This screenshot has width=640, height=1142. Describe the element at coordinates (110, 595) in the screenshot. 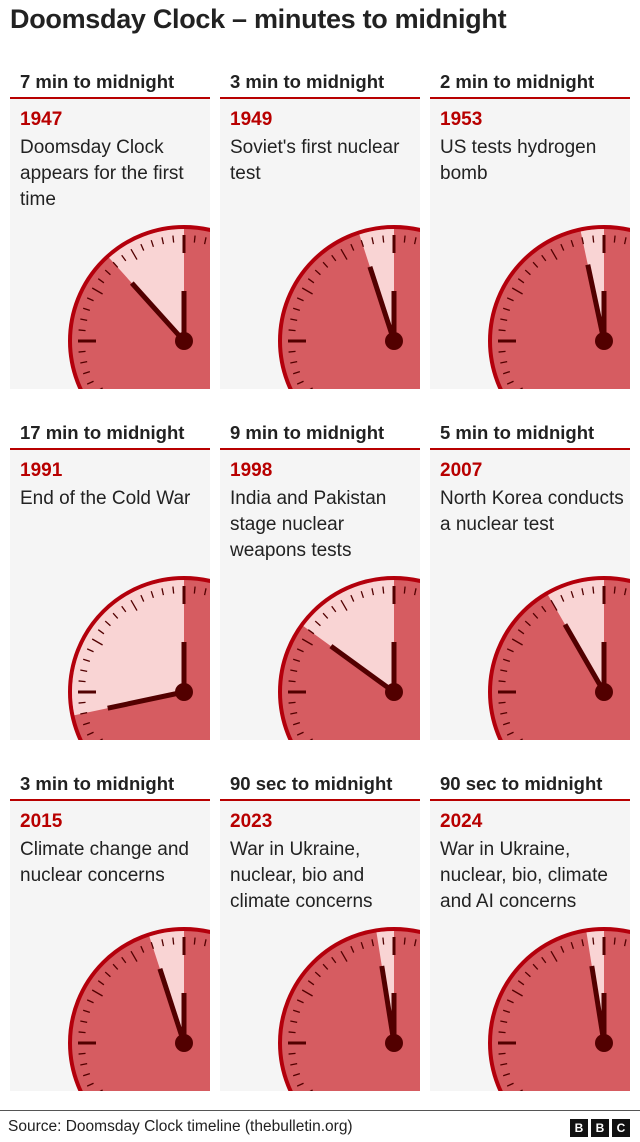

I see `clock-panel: 1991 End of the Cold War` at that location.